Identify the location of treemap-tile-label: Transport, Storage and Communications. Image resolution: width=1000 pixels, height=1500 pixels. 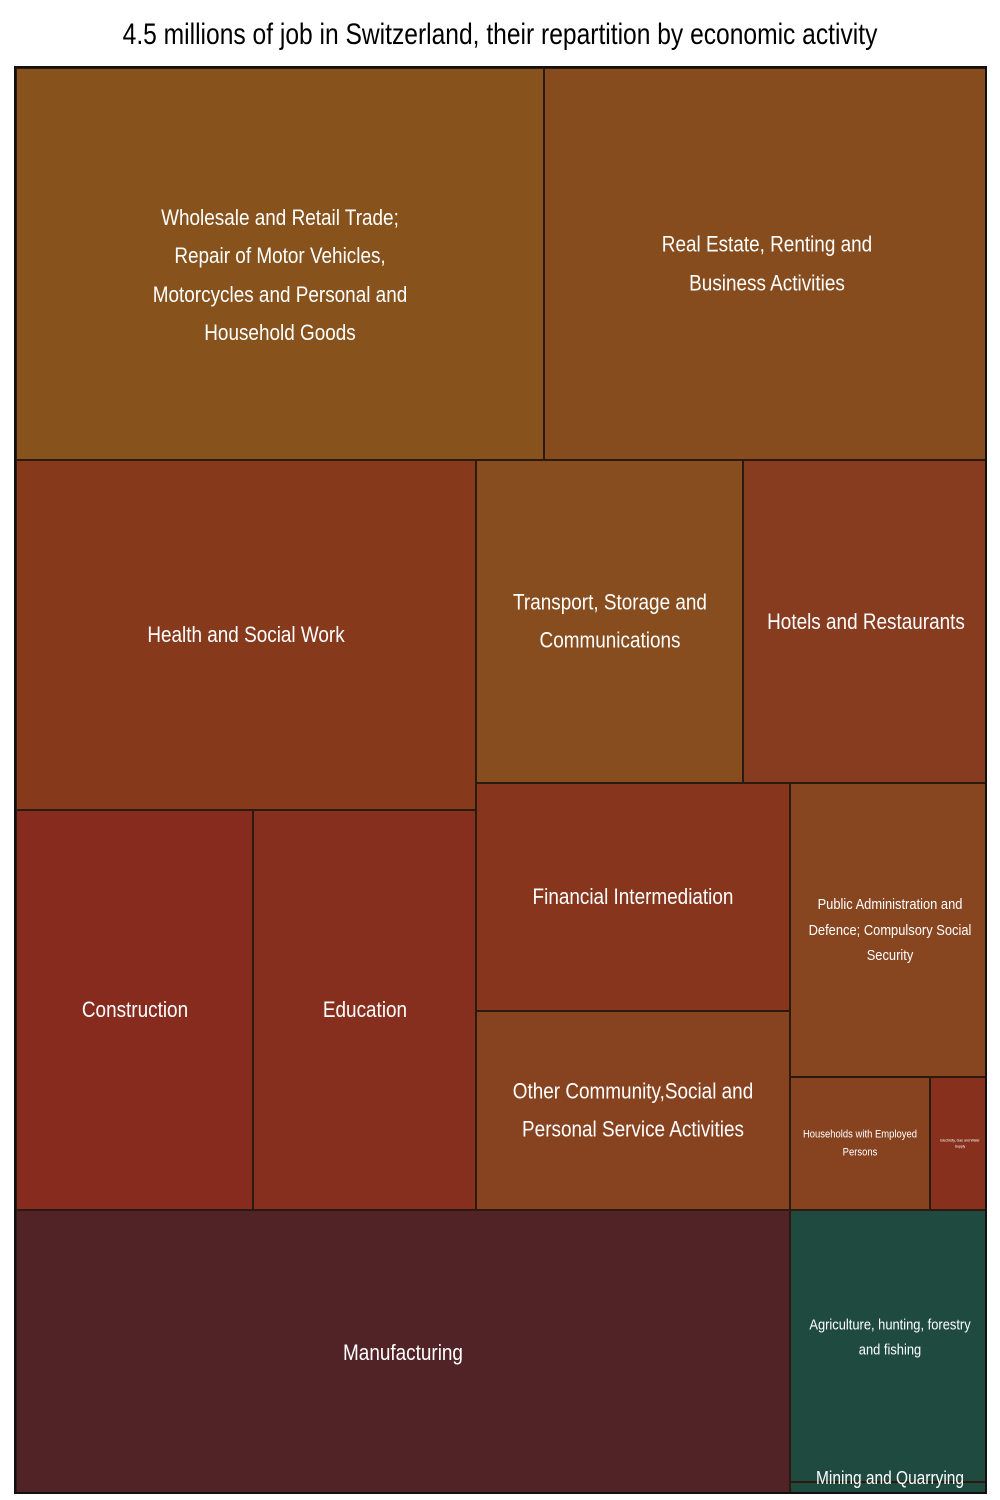
(609, 621).